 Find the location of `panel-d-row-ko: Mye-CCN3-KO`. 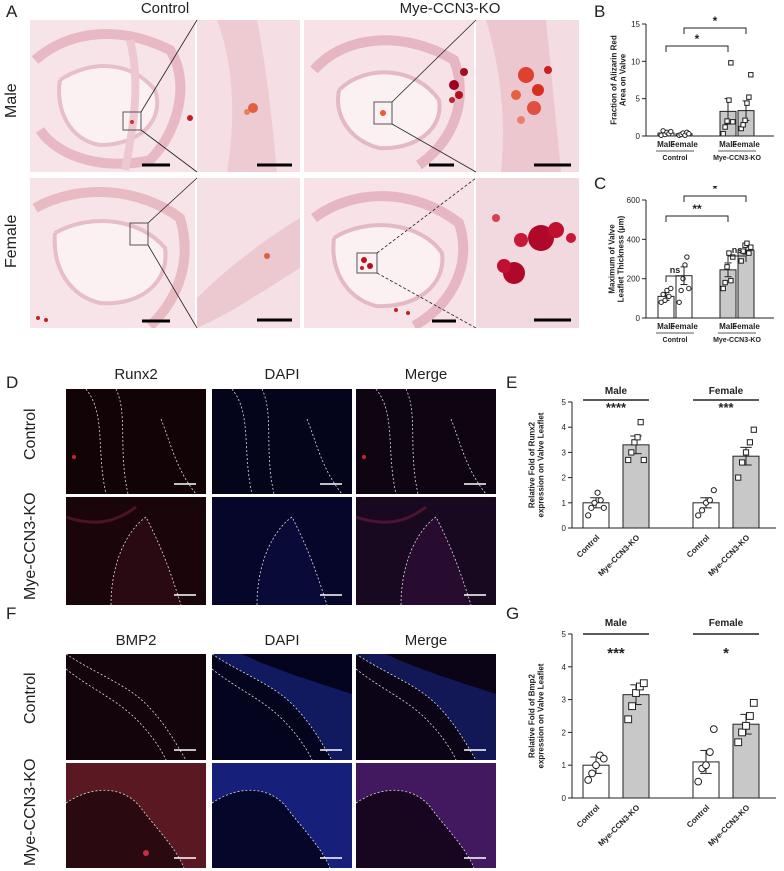

panel-d-row-ko: Mye-CCN3-KO is located at coordinates (30, 546).